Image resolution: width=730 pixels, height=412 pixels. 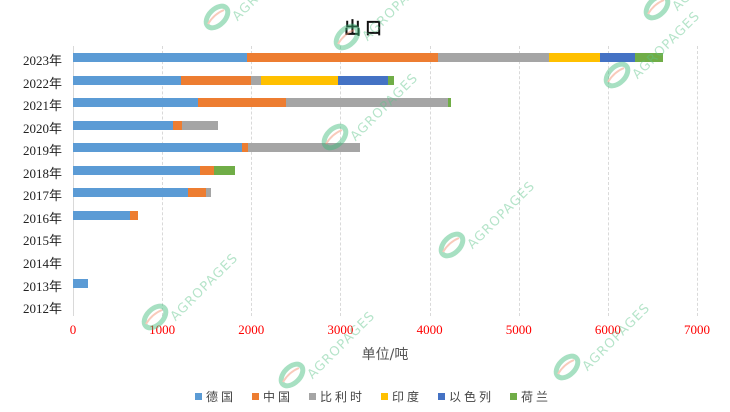 I want to click on y-tick-label: 2015年, so click(x=42, y=241).